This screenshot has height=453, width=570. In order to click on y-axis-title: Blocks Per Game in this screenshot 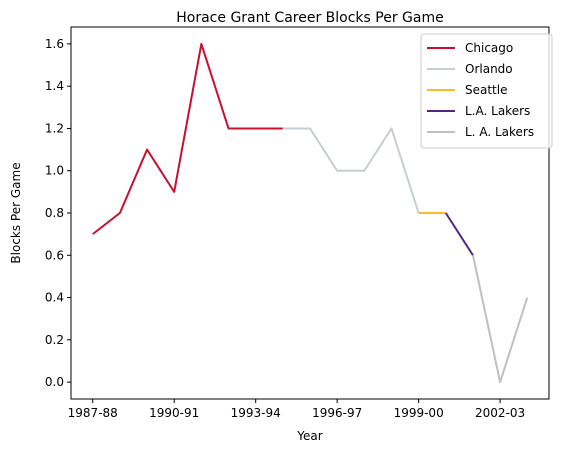, I will do `click(16, 212)`.